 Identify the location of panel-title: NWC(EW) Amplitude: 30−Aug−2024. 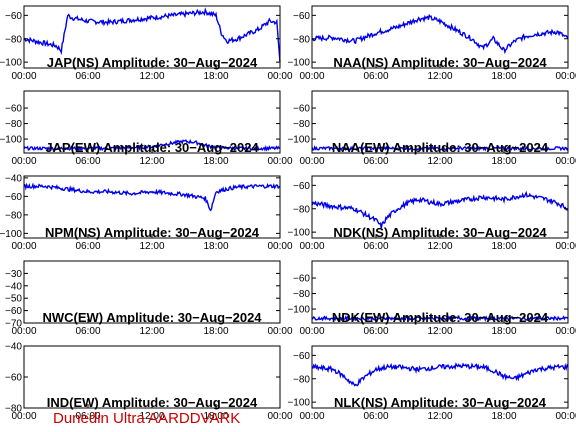
(152, 317).